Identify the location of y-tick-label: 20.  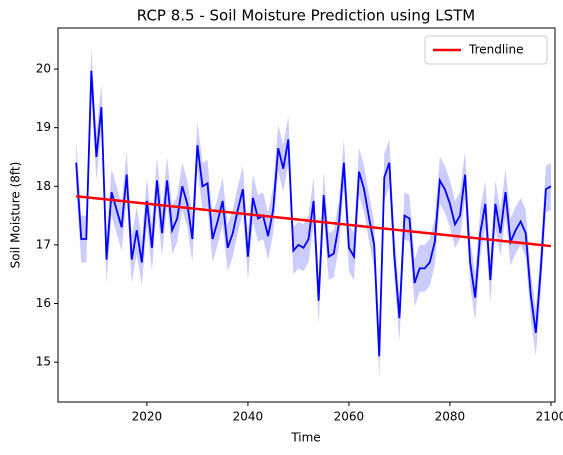
(43, 69).